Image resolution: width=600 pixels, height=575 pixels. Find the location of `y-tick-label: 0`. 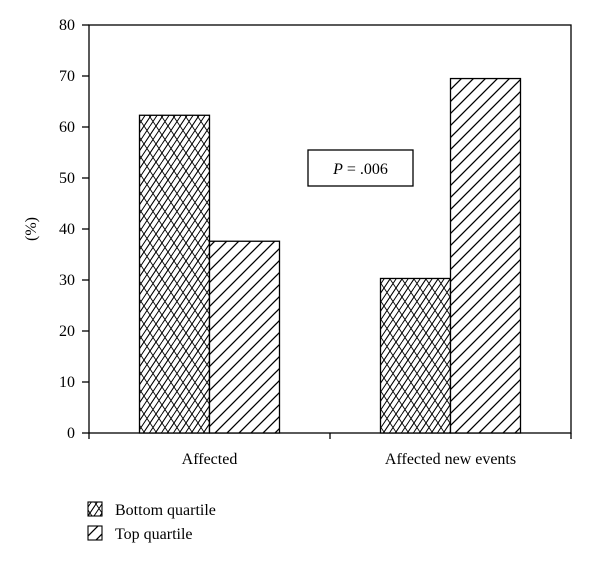

y-tick-label: 0 is located at coordinates (71, 433).